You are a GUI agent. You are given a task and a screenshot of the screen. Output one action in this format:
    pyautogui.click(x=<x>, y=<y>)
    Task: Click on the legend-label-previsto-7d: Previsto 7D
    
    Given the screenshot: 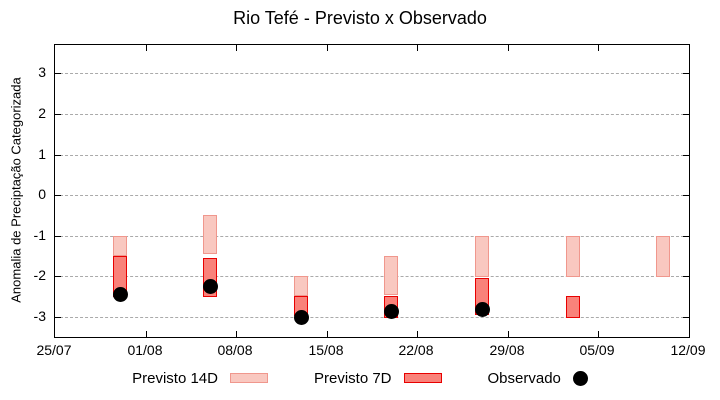 What is the action you would take?
    pyautogui.click(x=352, y=378)
    